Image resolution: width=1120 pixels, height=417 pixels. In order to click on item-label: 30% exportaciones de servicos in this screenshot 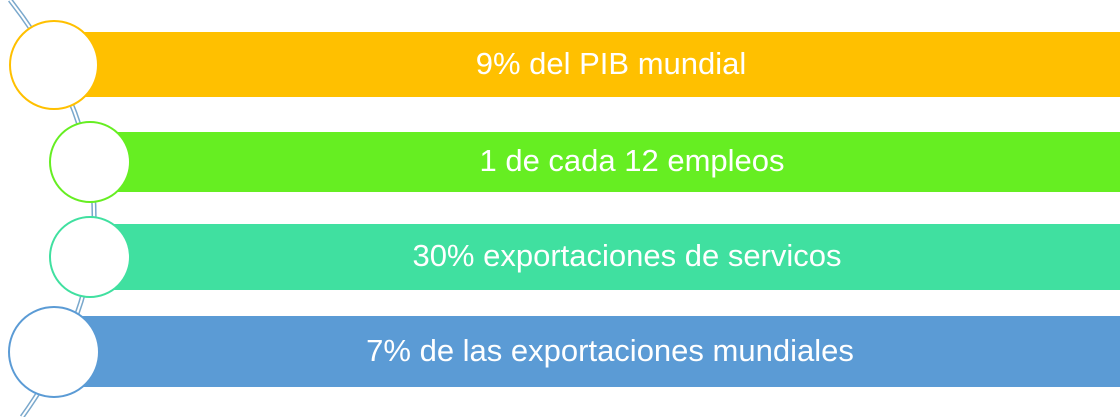, I will do `click(626, 255)`.